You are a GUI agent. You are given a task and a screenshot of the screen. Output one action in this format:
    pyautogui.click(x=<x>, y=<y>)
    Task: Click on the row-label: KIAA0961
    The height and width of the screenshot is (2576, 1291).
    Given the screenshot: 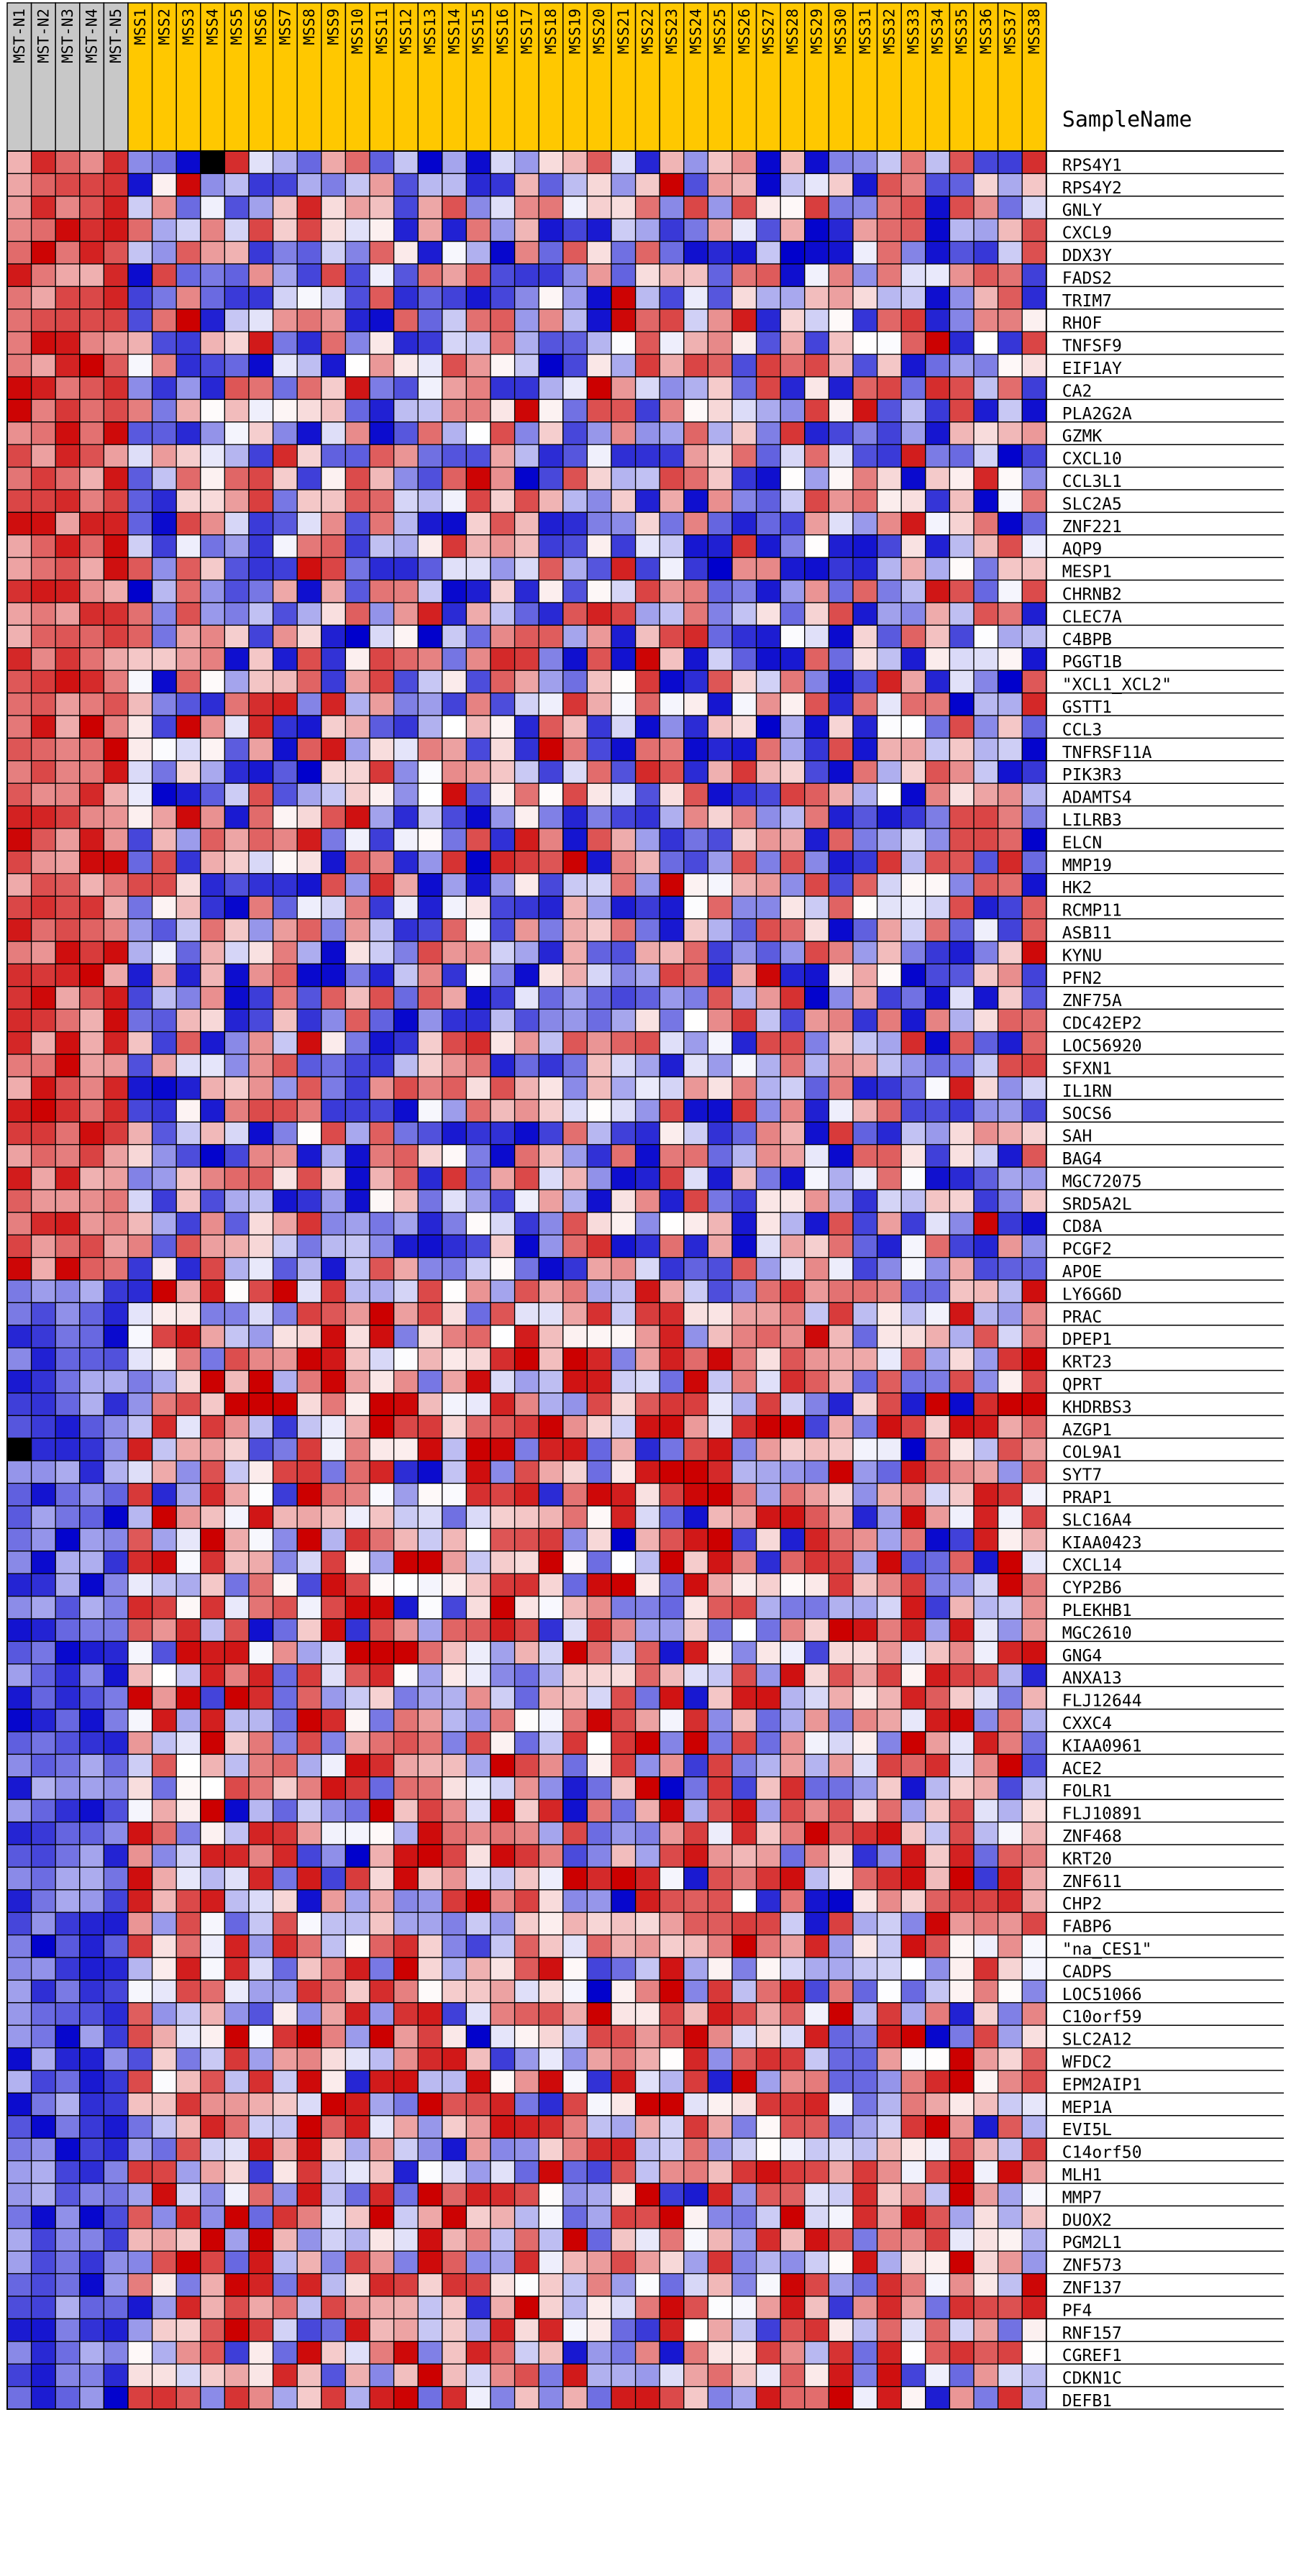 What is the action you would take?
    pyautogui.click(x=1102, y=1746)
    